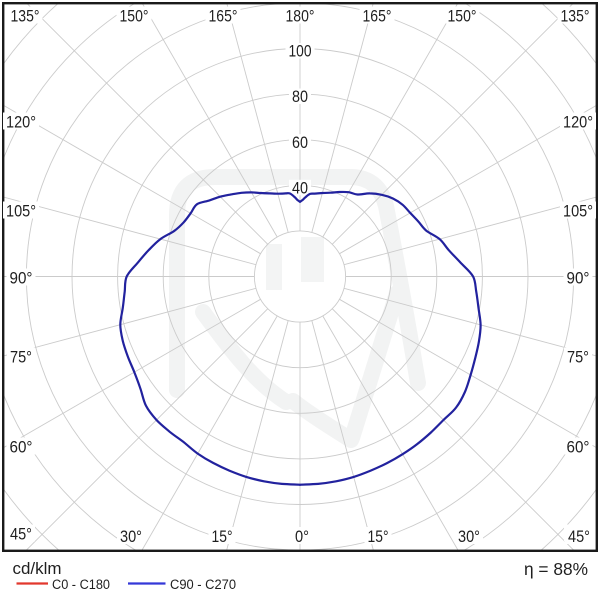  I want to click on svg-text: 40, so click(300, 187).